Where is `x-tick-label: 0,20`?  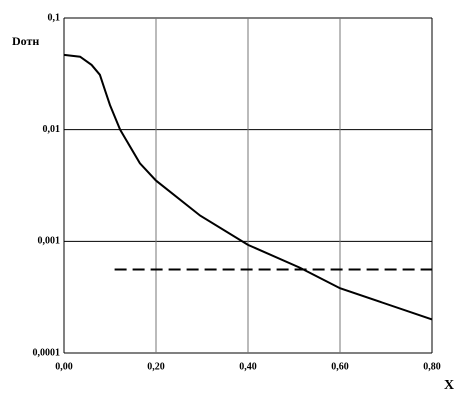 x-tick-label: 0,20 is located at coordinates (156, 366).